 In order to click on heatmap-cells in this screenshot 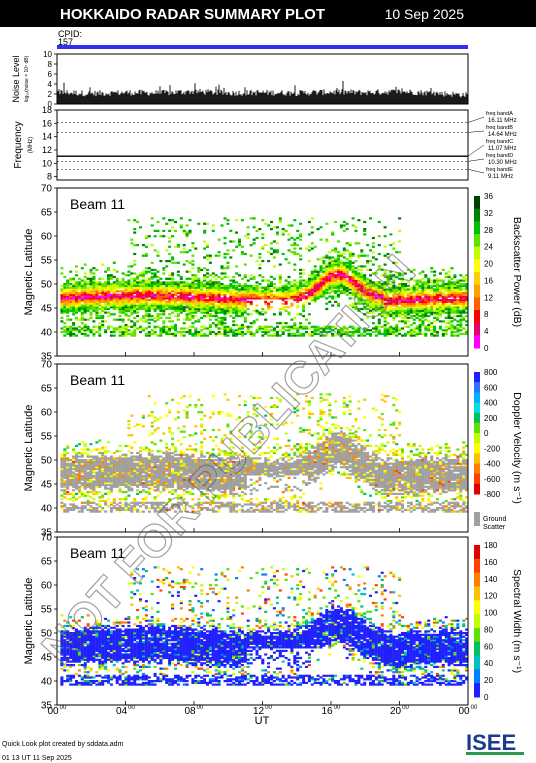, I will do `click(264, 277)`.